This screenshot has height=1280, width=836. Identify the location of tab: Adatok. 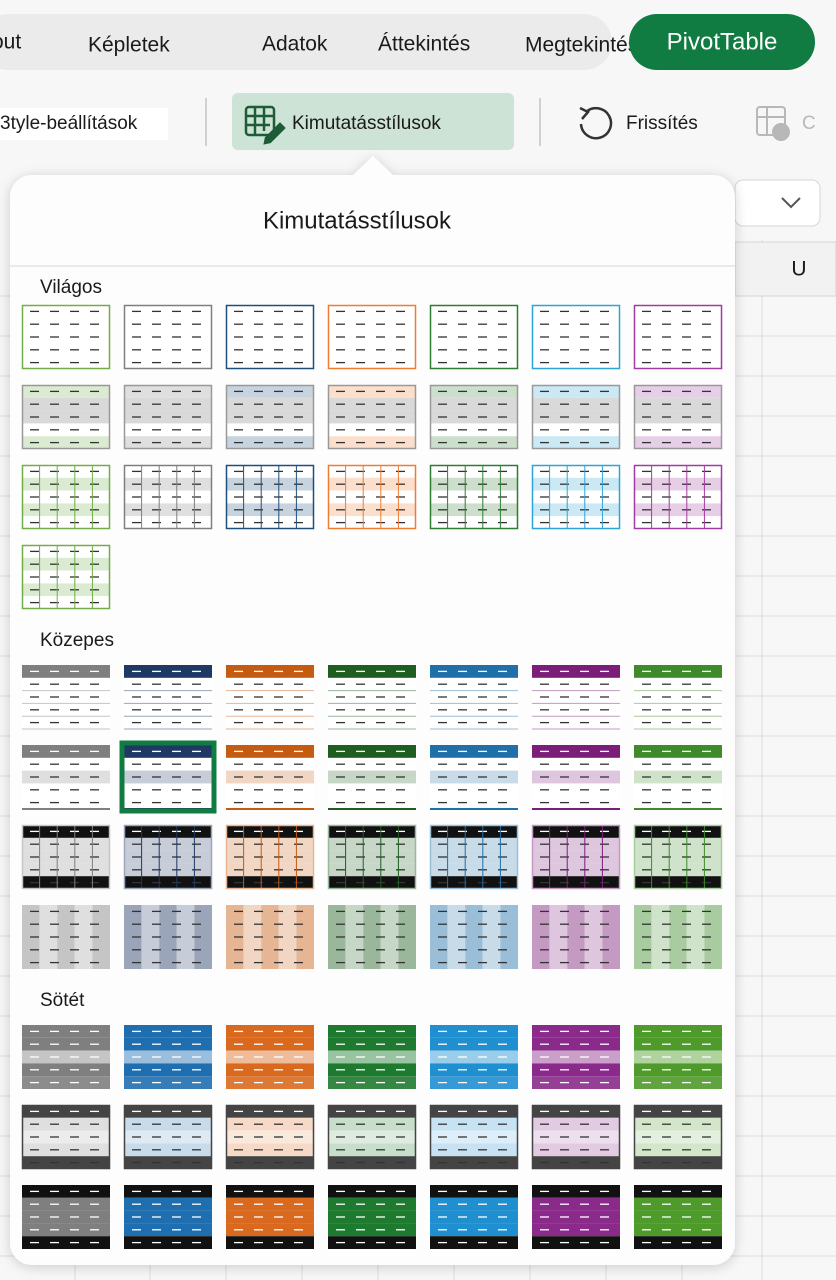
(295, 44).